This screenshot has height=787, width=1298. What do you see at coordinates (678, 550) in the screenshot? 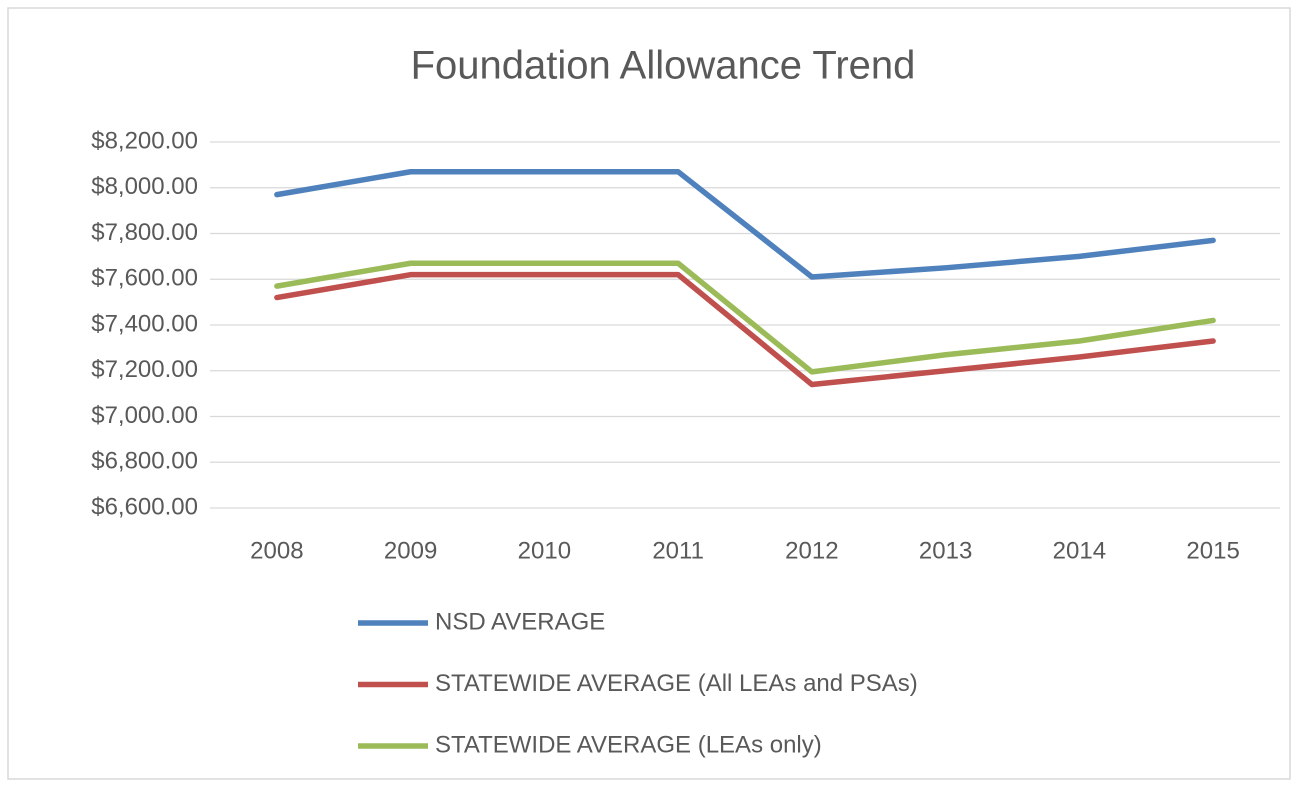
I see `x-tick-label: 2011` at bounding box center [678, 550].